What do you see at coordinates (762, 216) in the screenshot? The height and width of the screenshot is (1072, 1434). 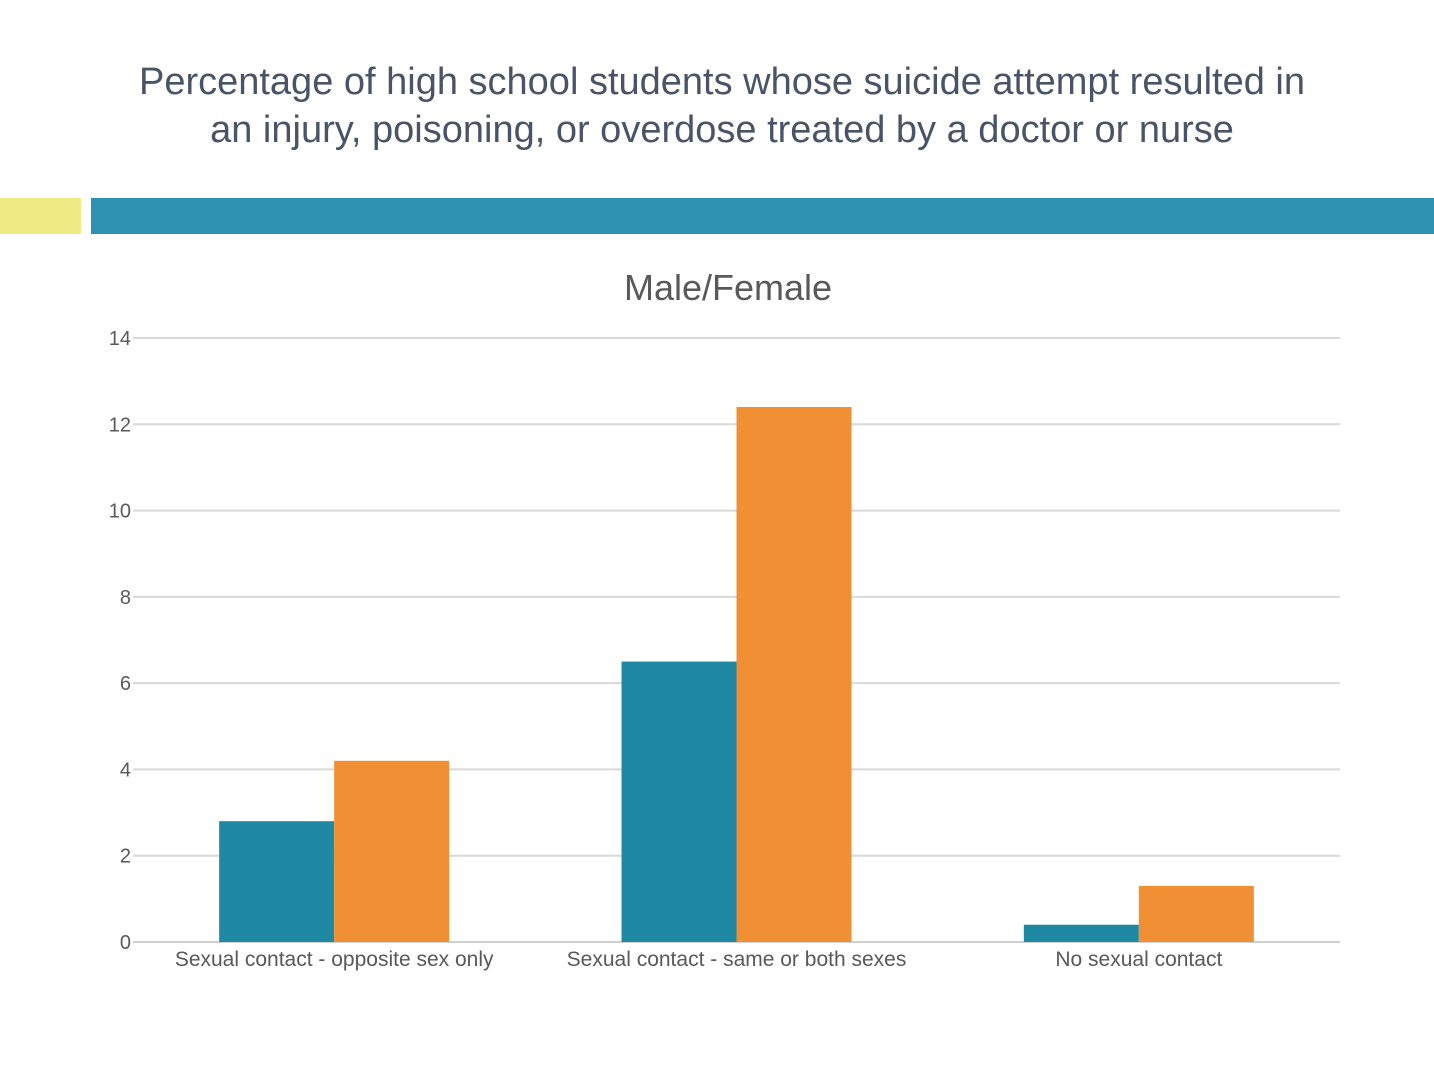 I see `accent-bar-teal` at bounding box center [762, 216].